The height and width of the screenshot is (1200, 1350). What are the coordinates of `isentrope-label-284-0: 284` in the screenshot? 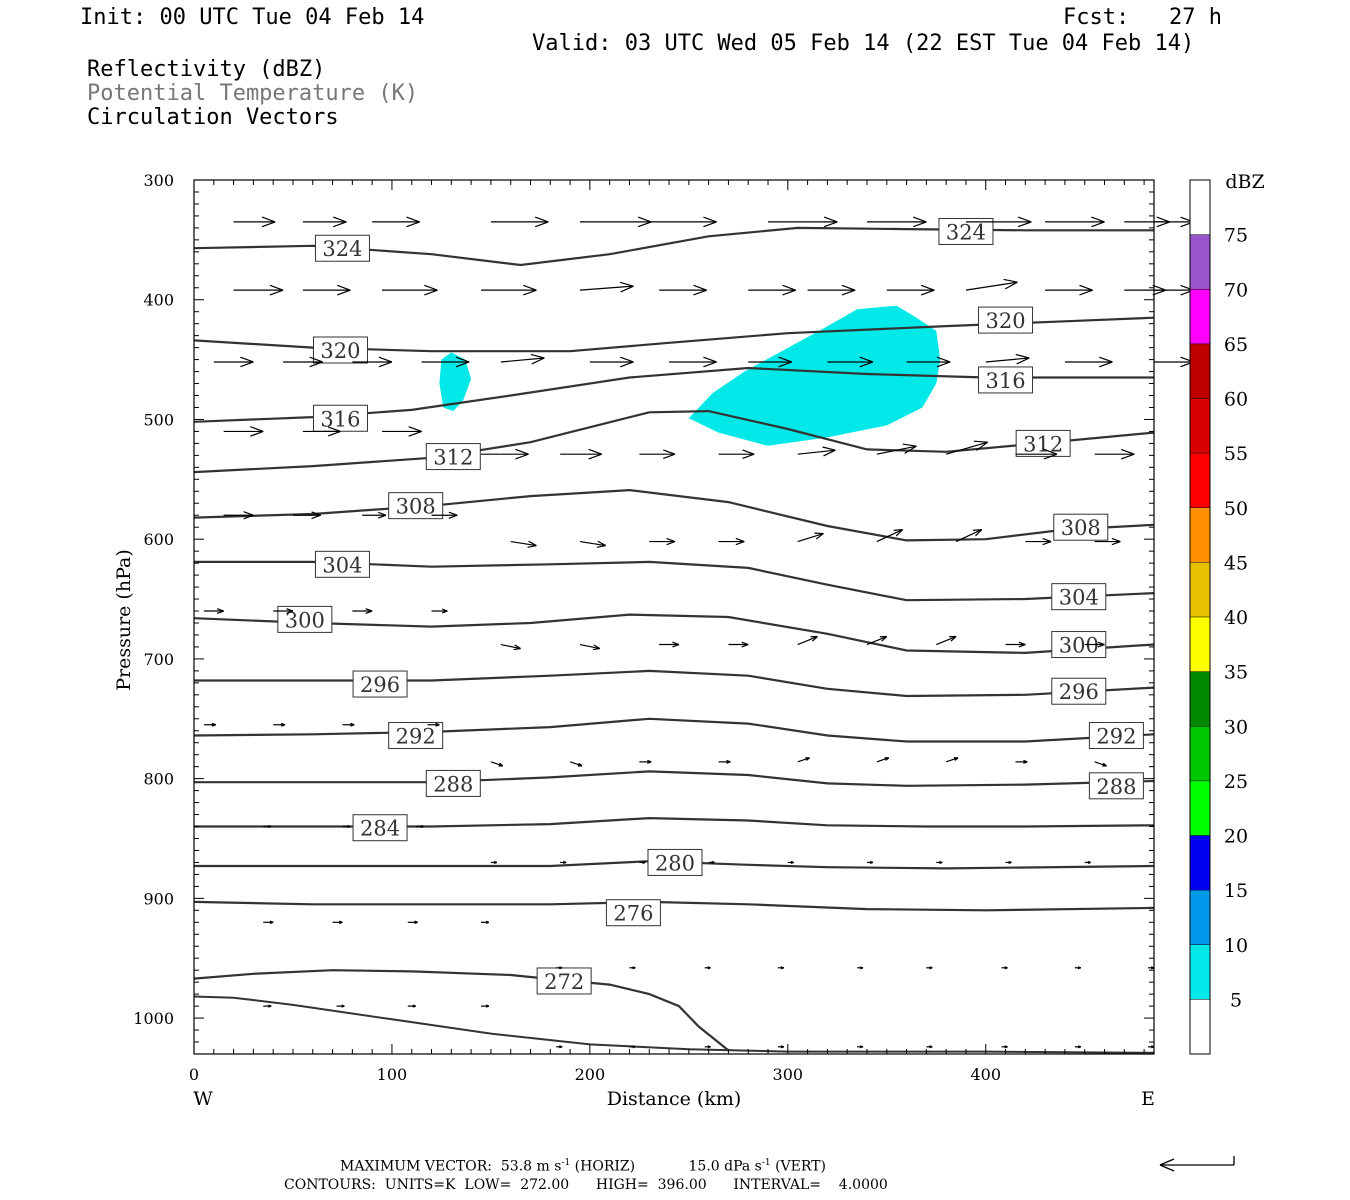 It's located at (380, 829).